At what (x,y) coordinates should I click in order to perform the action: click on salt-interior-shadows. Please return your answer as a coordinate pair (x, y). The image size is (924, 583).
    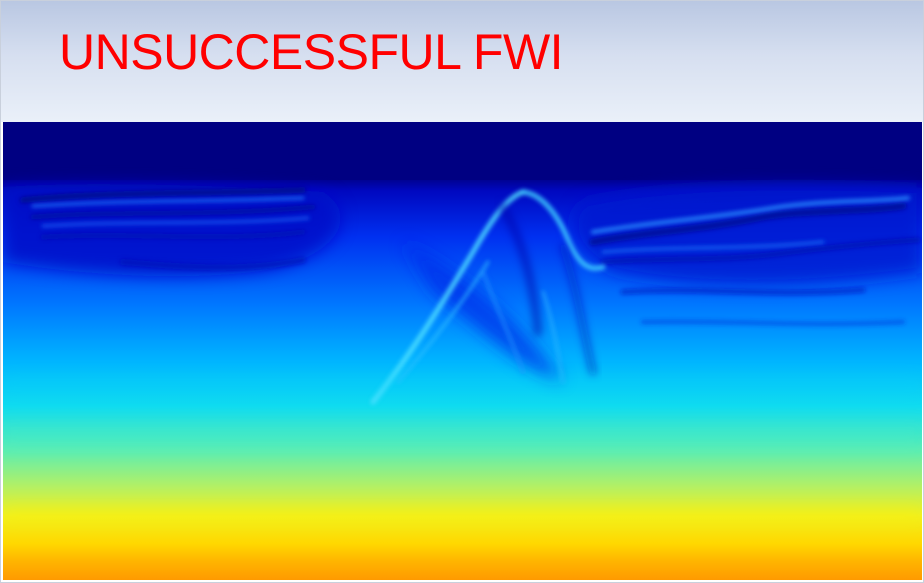
    Looking at the image, I should click on (548, 289).